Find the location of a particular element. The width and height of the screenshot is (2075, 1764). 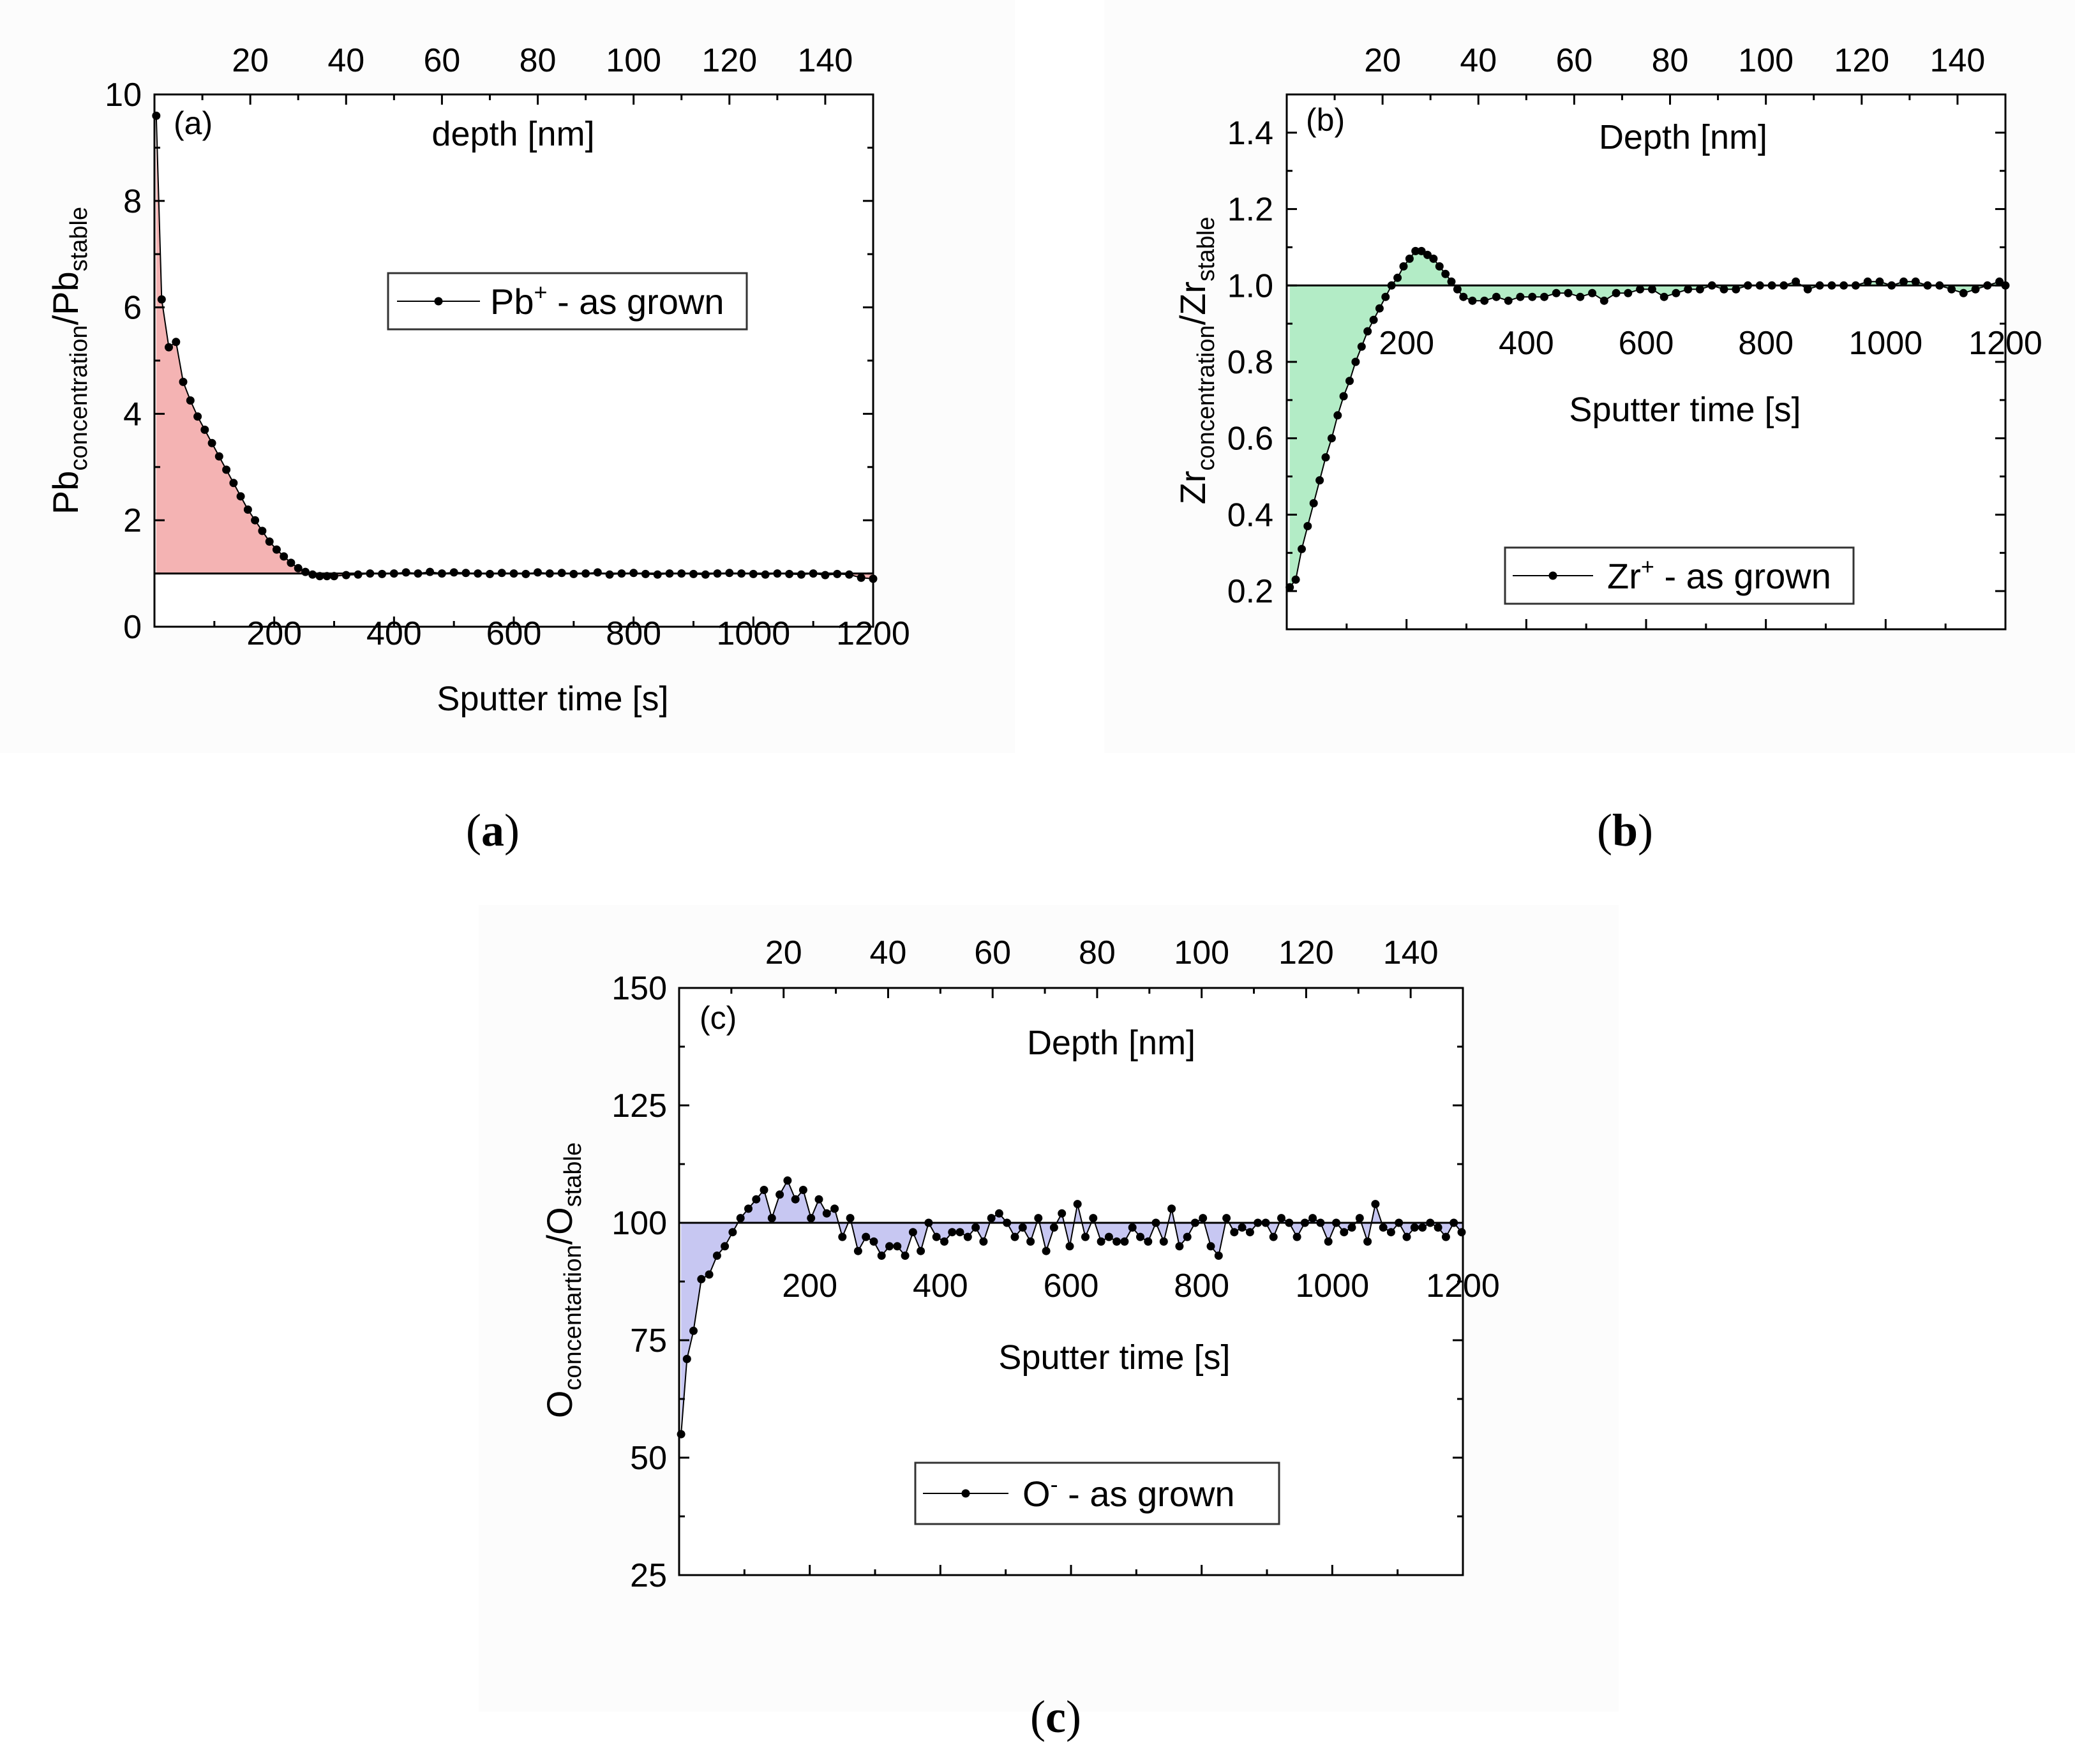

top-tick-label-b: 80 is located at coordinates (1670, 60).